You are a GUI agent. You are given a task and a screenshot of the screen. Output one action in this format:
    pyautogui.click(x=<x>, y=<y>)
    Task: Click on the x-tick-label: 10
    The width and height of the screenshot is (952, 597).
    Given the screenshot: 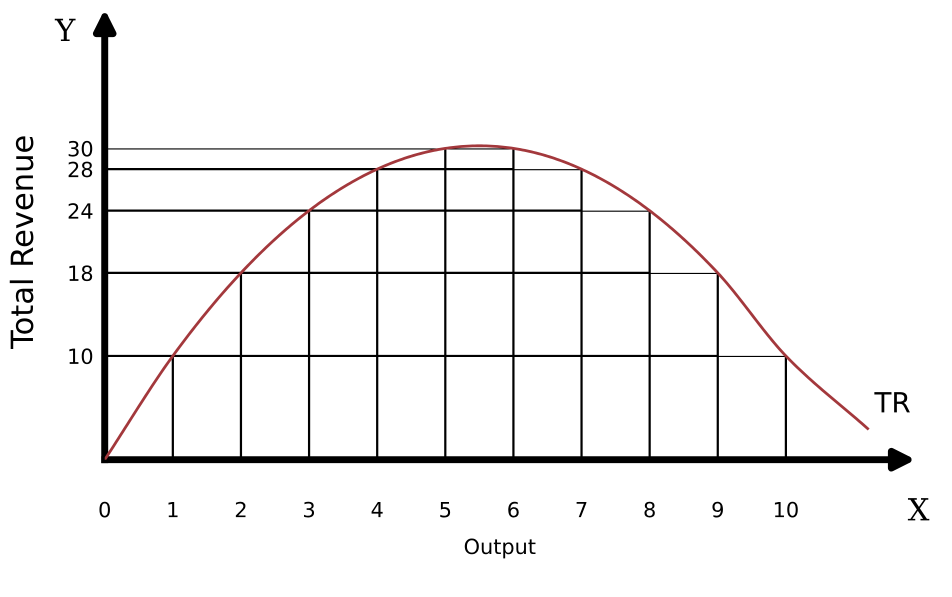 What is the action you would take?
    pyautogui.click(x=786, y=510)
    